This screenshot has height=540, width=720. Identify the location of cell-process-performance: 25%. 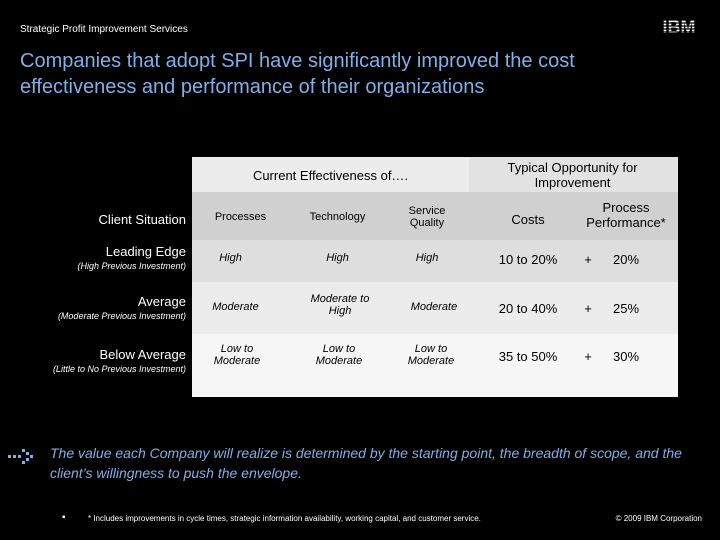
(626, 308).